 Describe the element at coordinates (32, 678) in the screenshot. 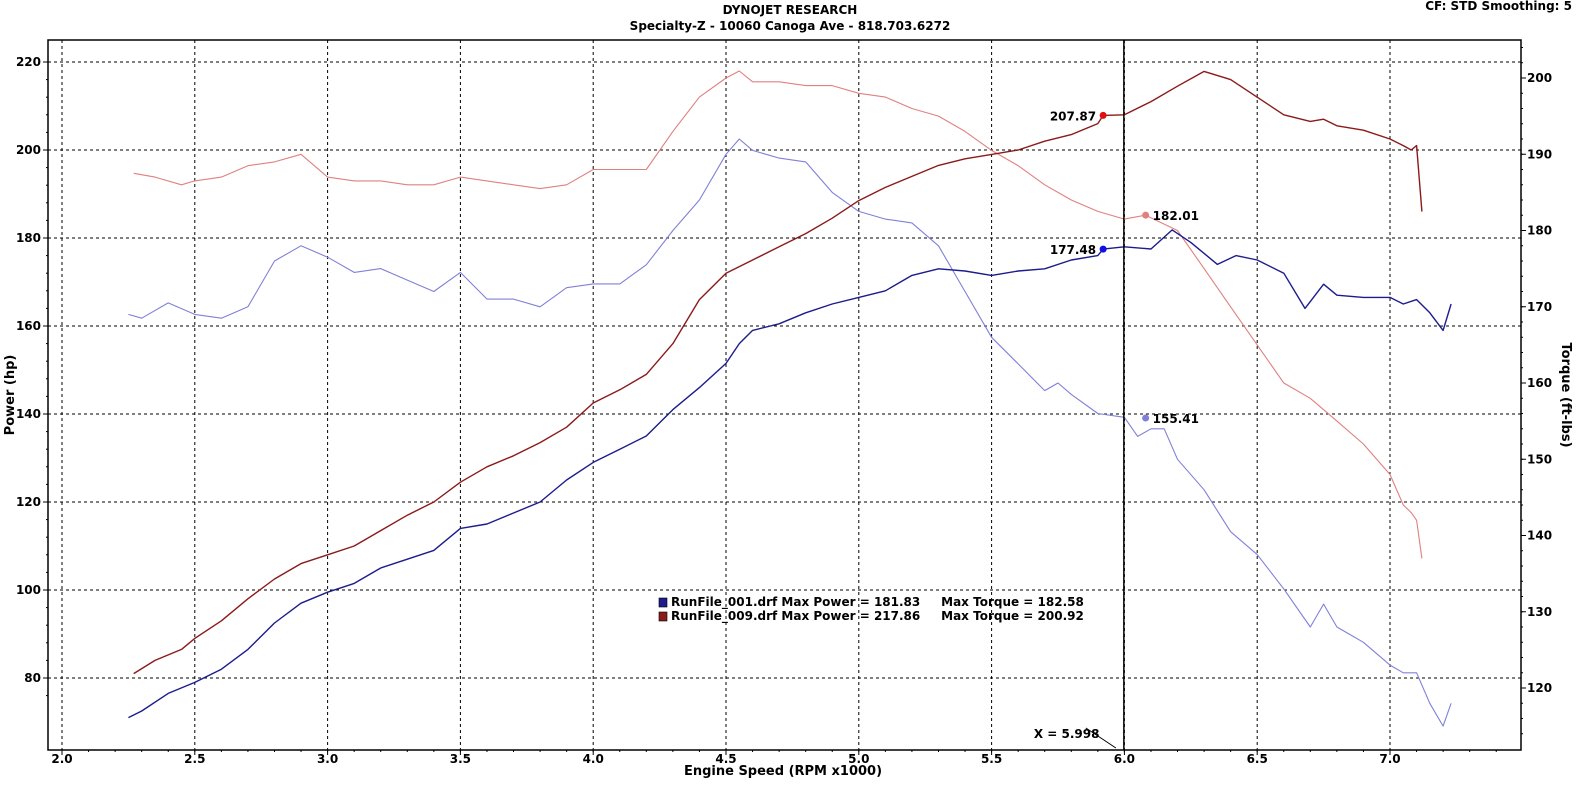

I see `y-left-tick-label: 80` at that location.